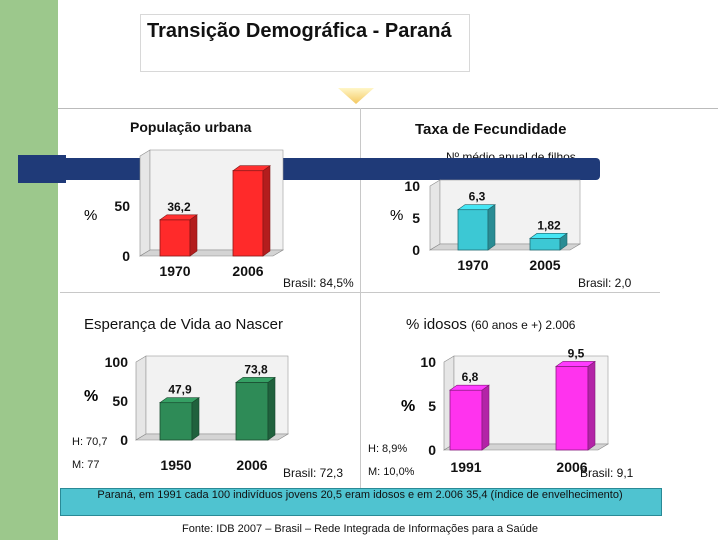  I want to click on chart-1-category-label-0: 1970, so click(472, 265).